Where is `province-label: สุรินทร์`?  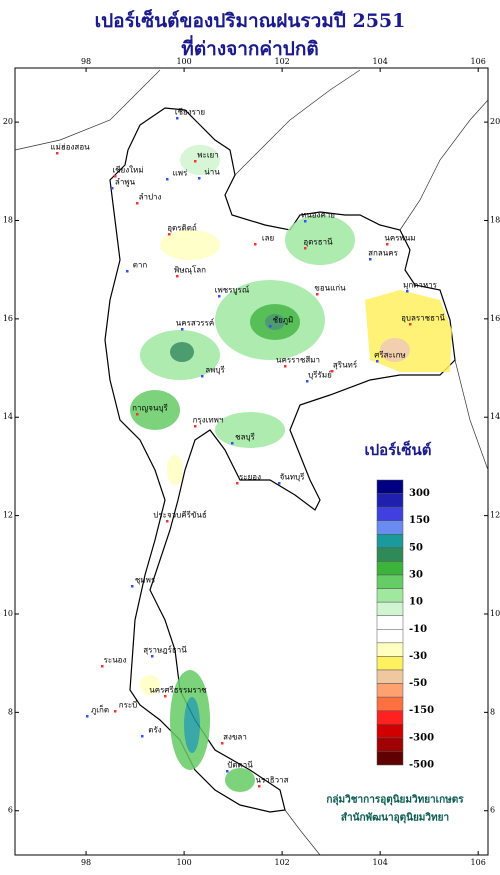
province-label: สุรินทร์ is located at coordinates (345, 365).